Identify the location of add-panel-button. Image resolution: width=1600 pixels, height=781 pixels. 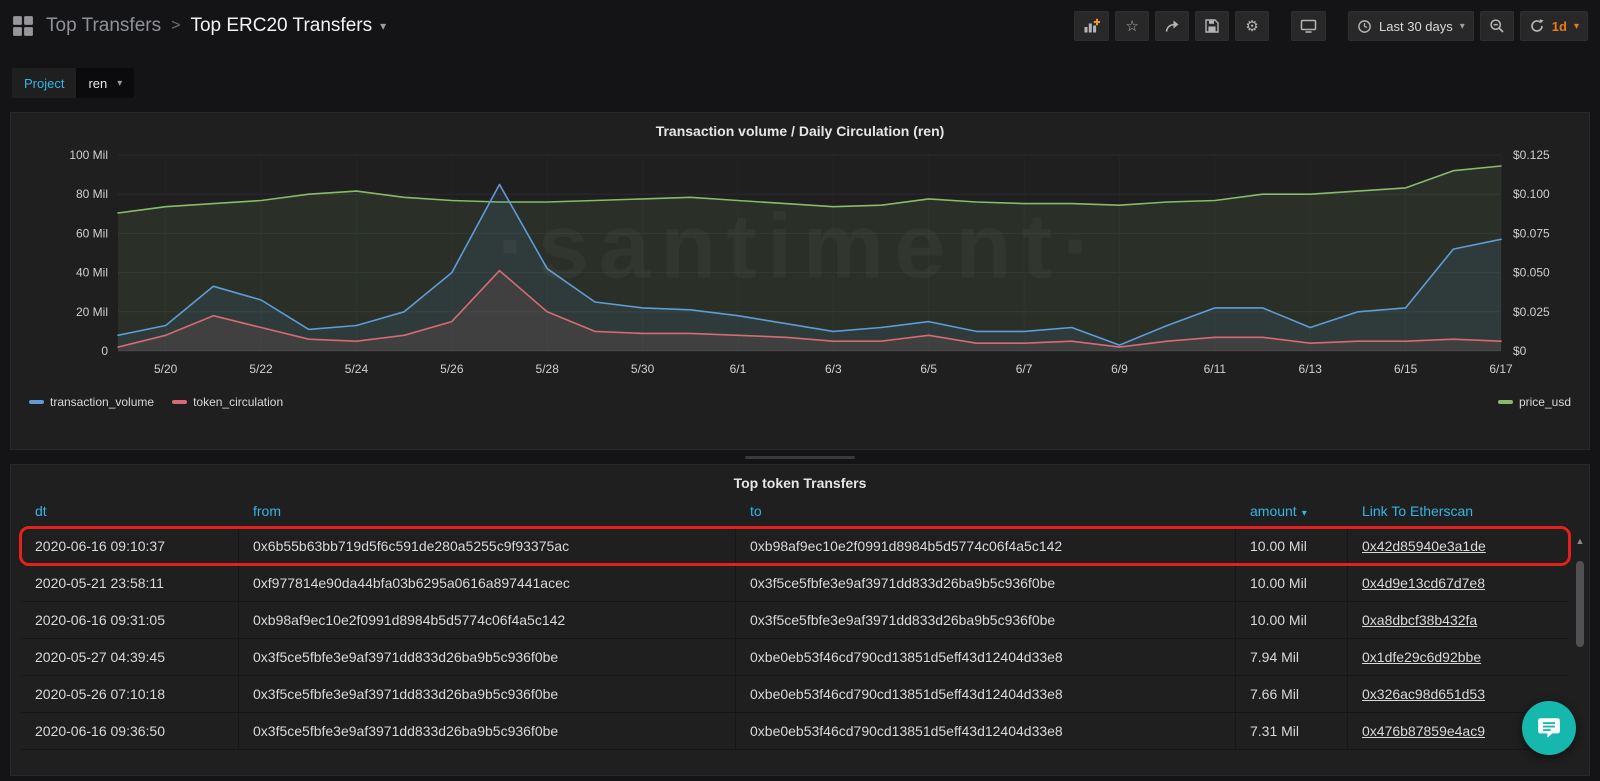
(1092, 26).